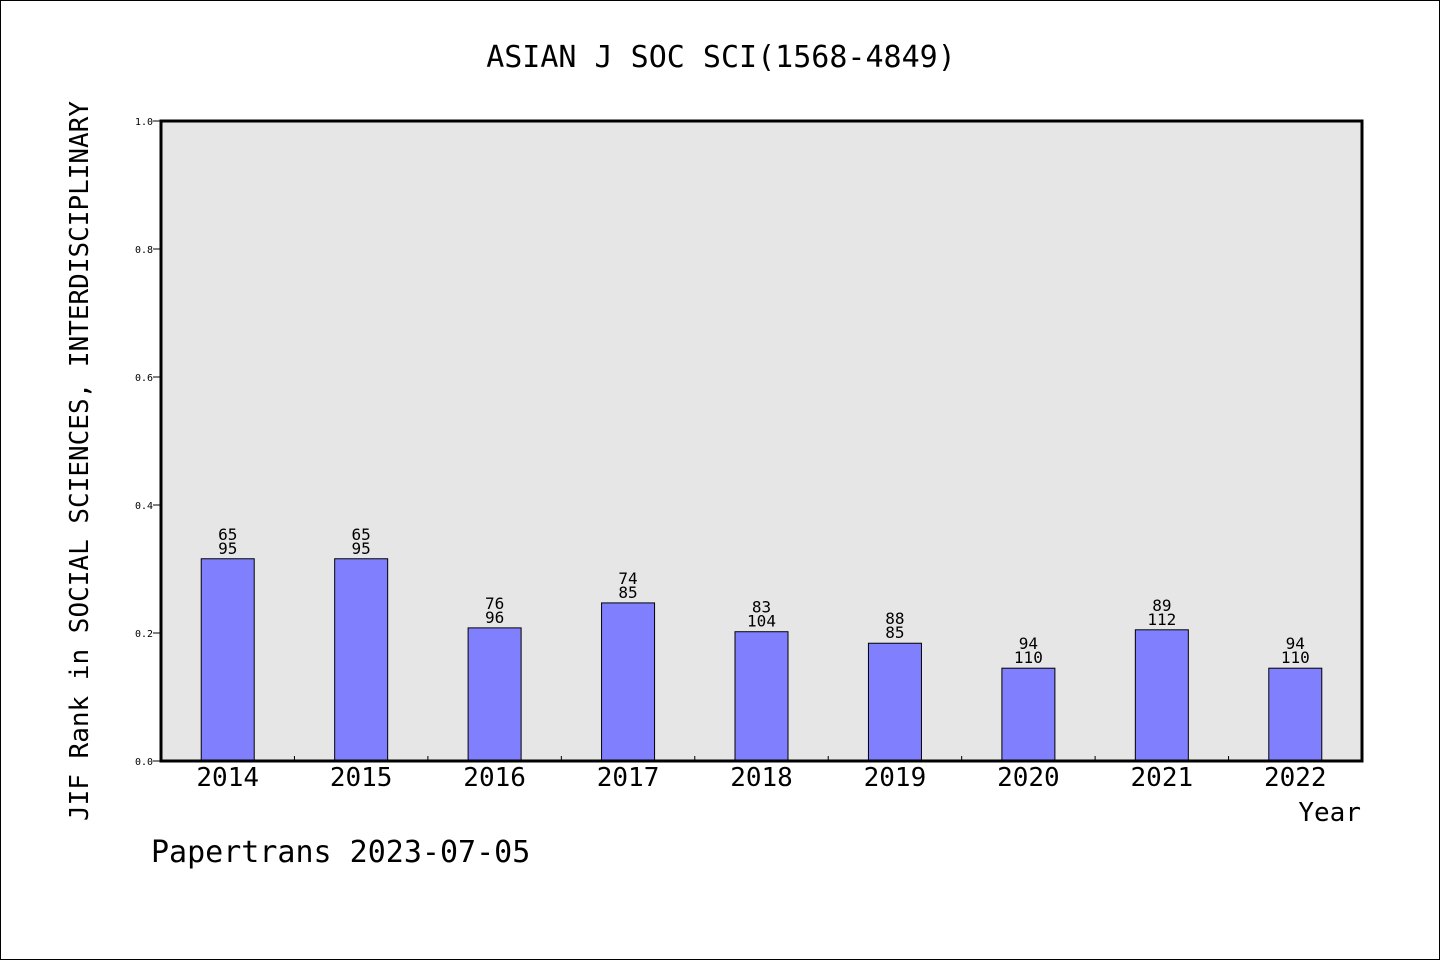 Image resolution: width=1440 pixels, height=960 pixels. I want to click on bar-rank-label: 74, so click(627, 578).